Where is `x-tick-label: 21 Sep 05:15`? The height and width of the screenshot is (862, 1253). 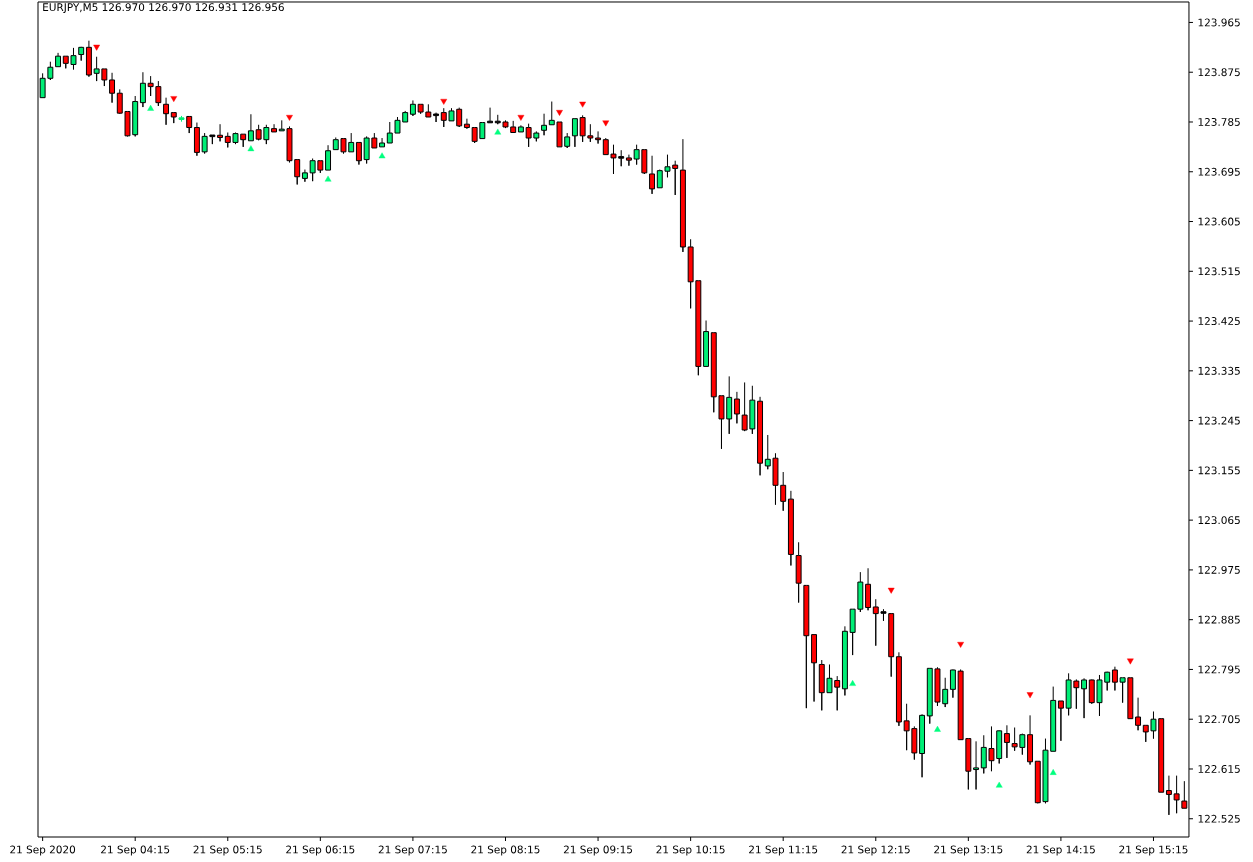
x-tick-label: 21 Sep 05:15 is located at coordinates (227, 850).